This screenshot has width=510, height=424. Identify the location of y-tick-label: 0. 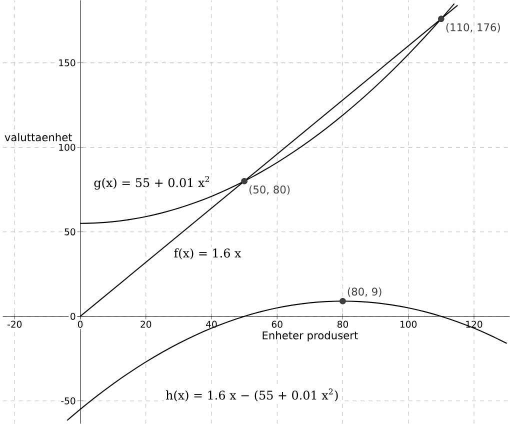
(73, 316).